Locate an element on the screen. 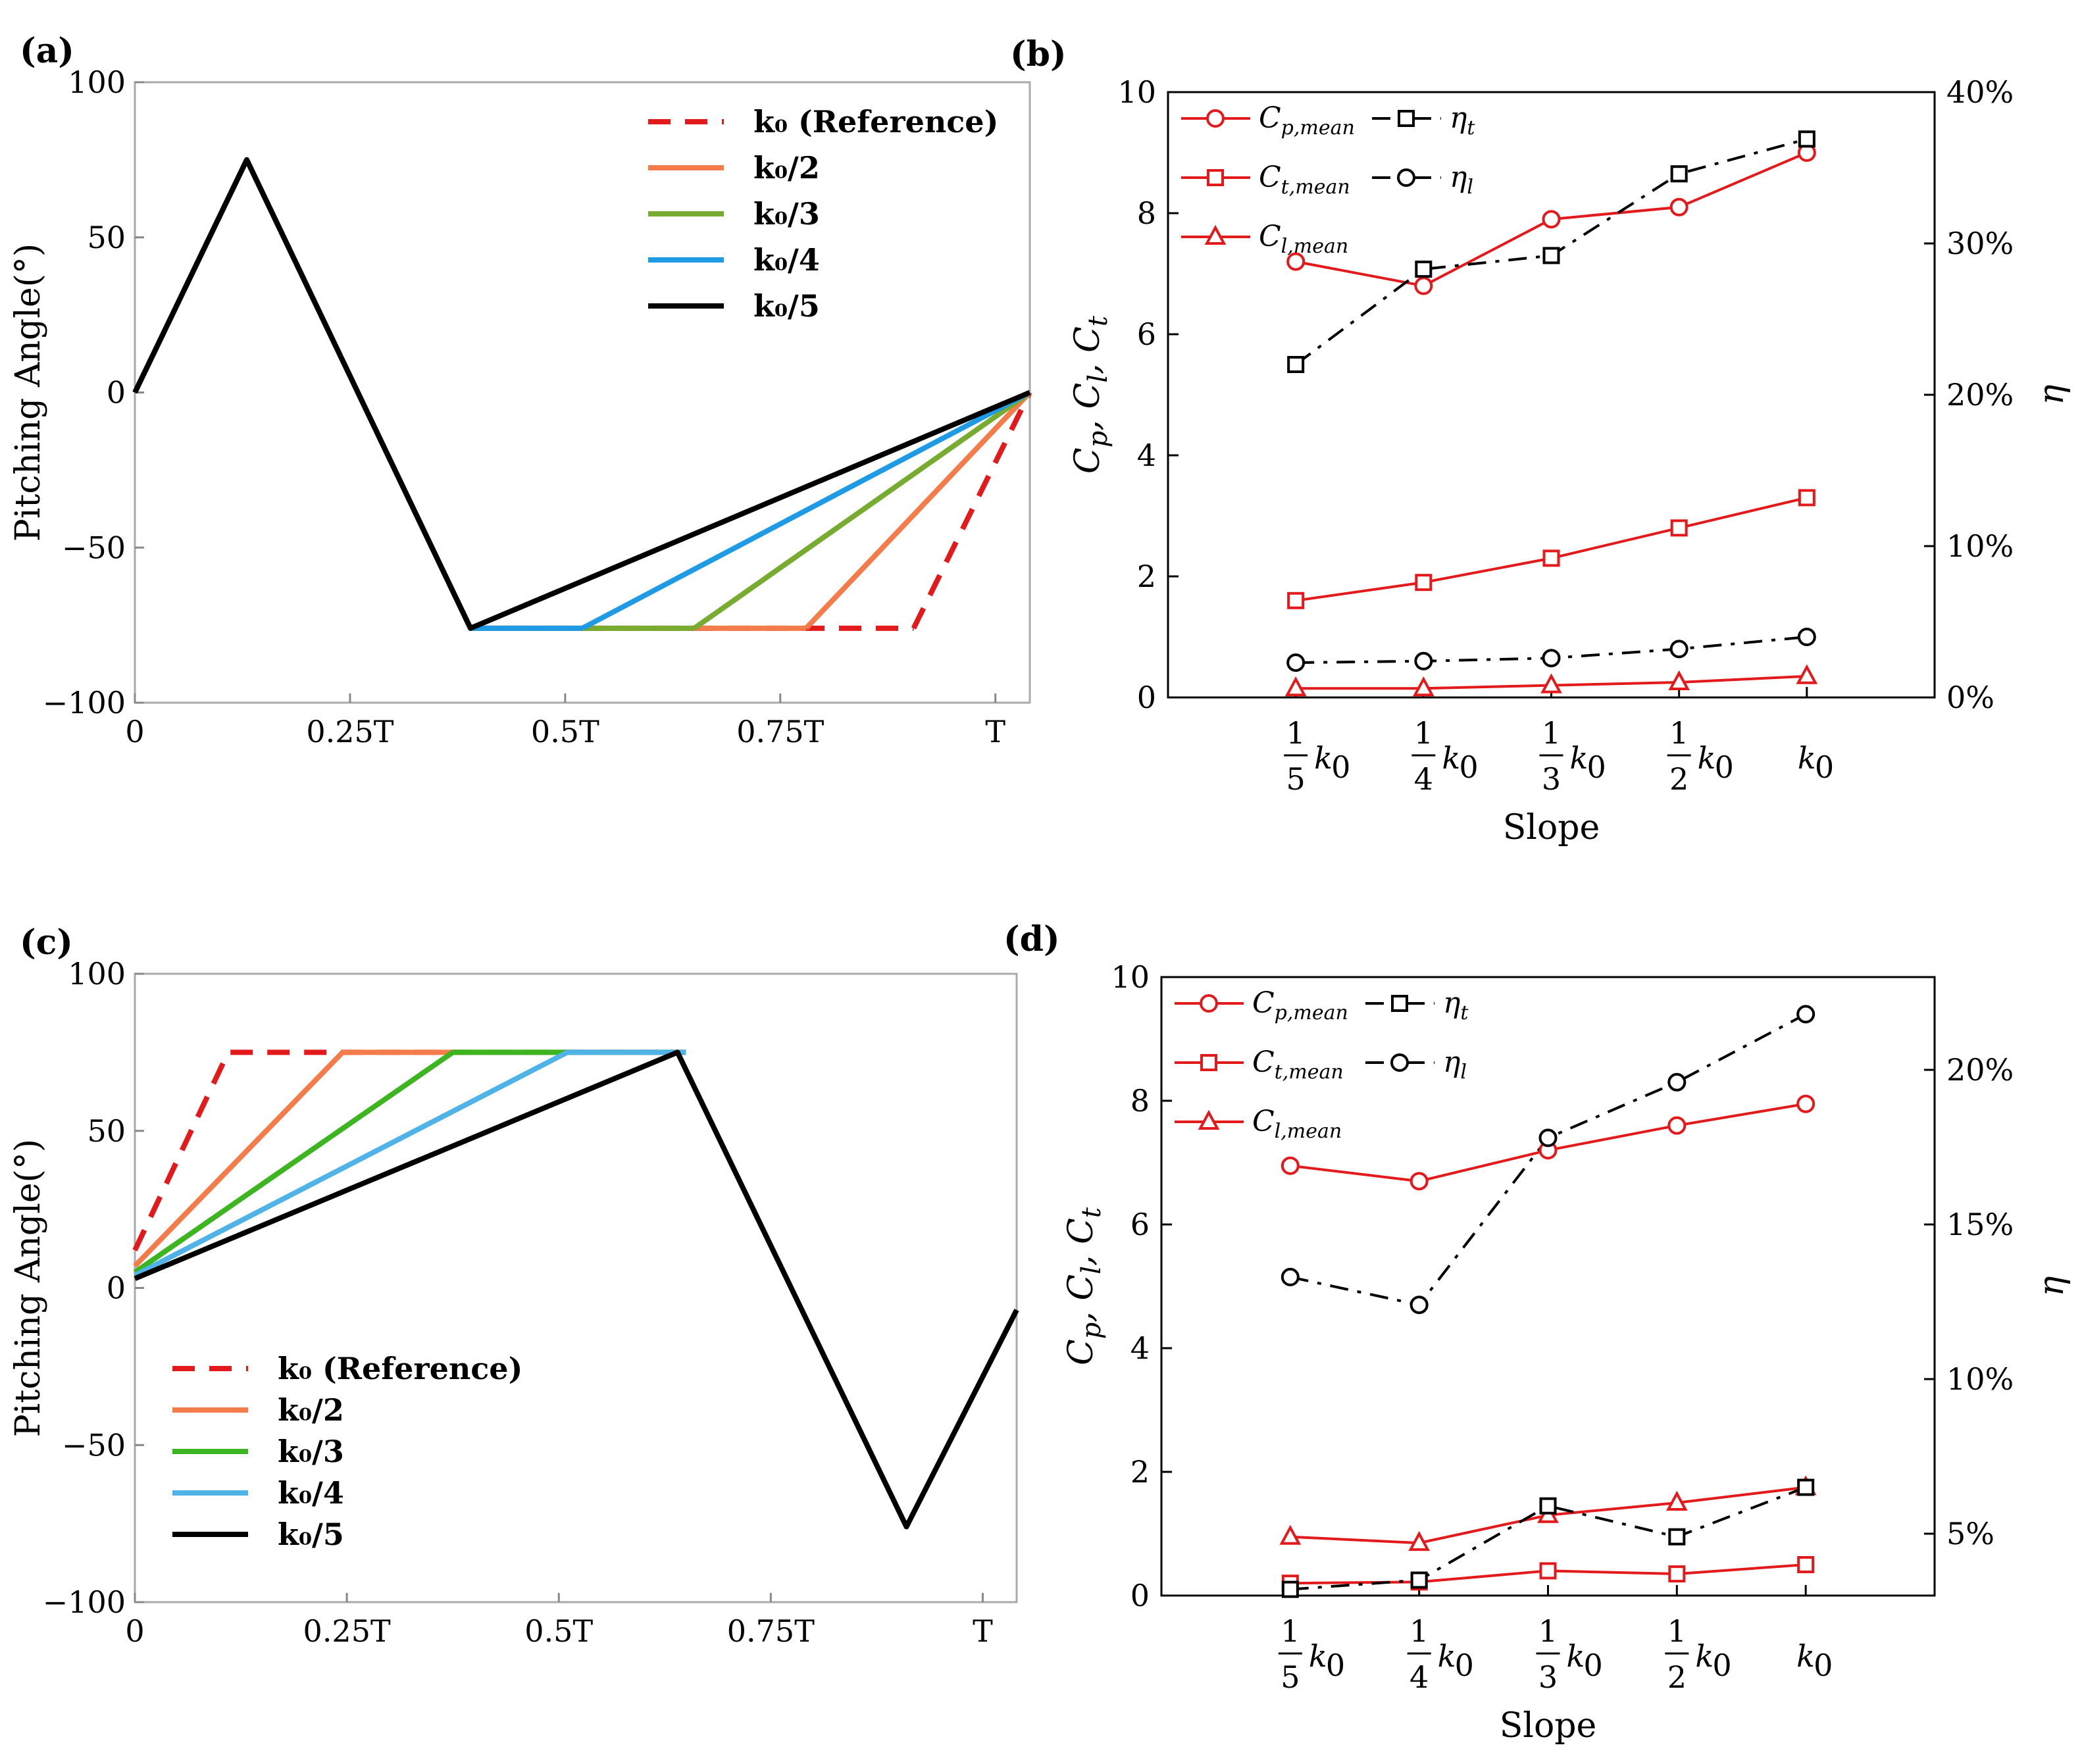 This screenshot has width=2082, height=1764. x-tick-label: k0 is located at coordinates (1814, 1660).